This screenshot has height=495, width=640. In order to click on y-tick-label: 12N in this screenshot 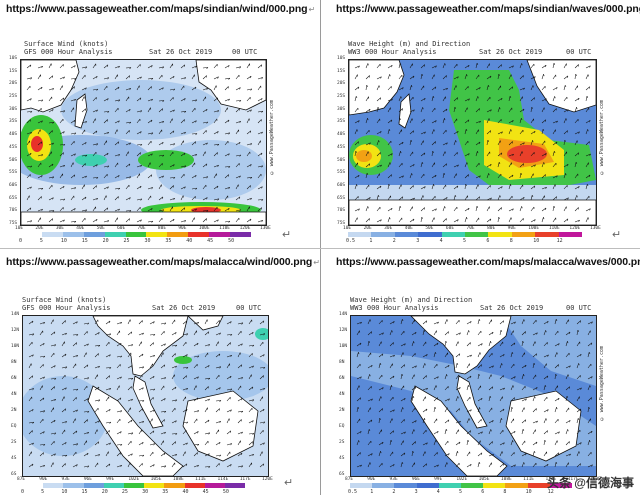, I will do `click(343, 330)`.